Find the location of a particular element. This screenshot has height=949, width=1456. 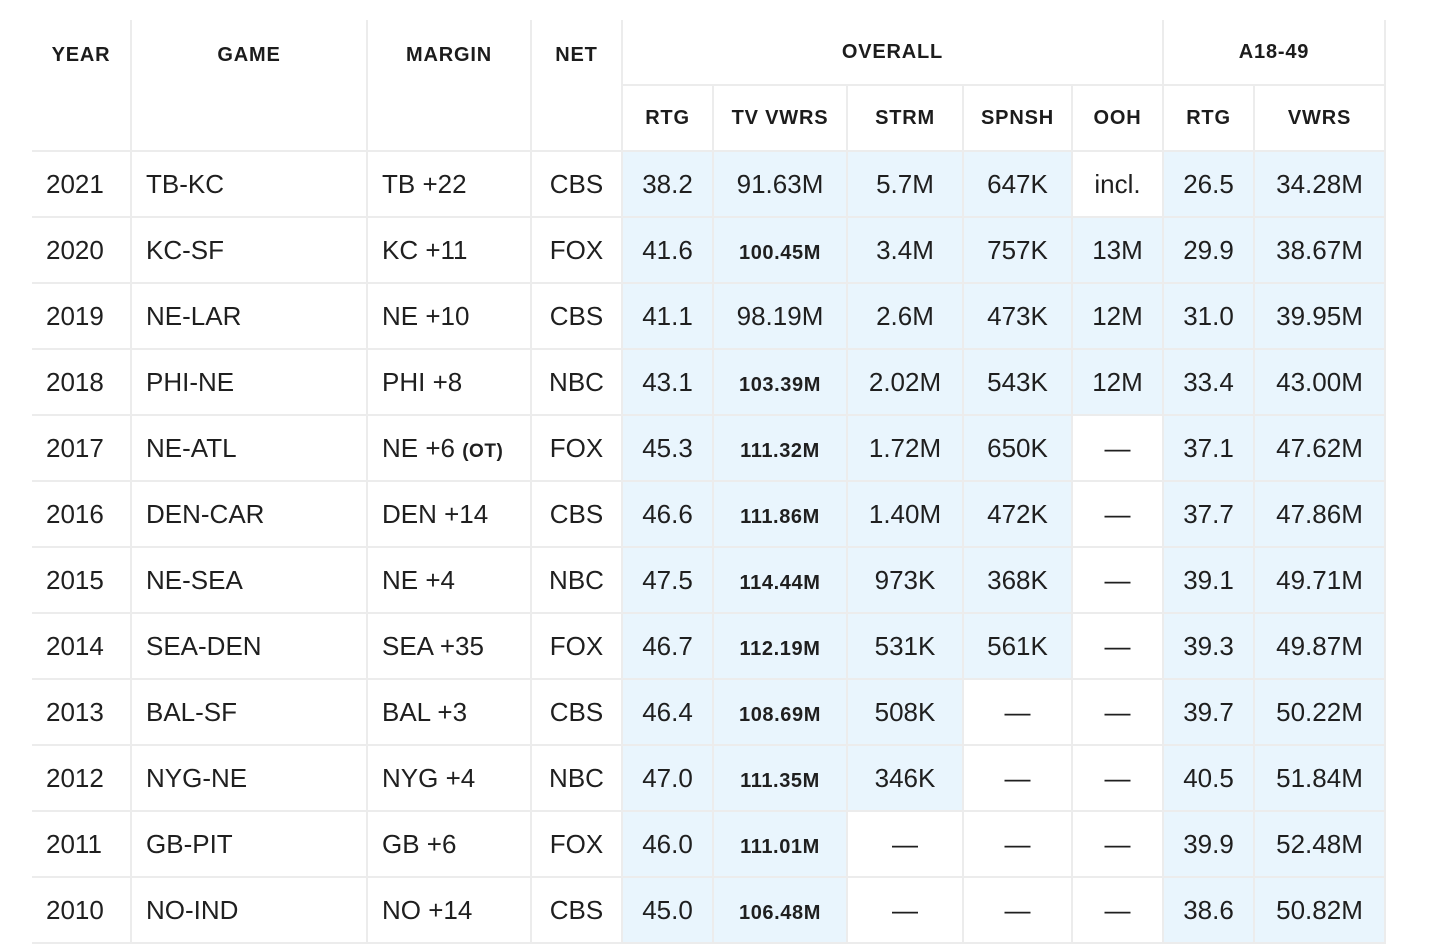

cell-strm: 2.6M is located at coordinates (905, 316).